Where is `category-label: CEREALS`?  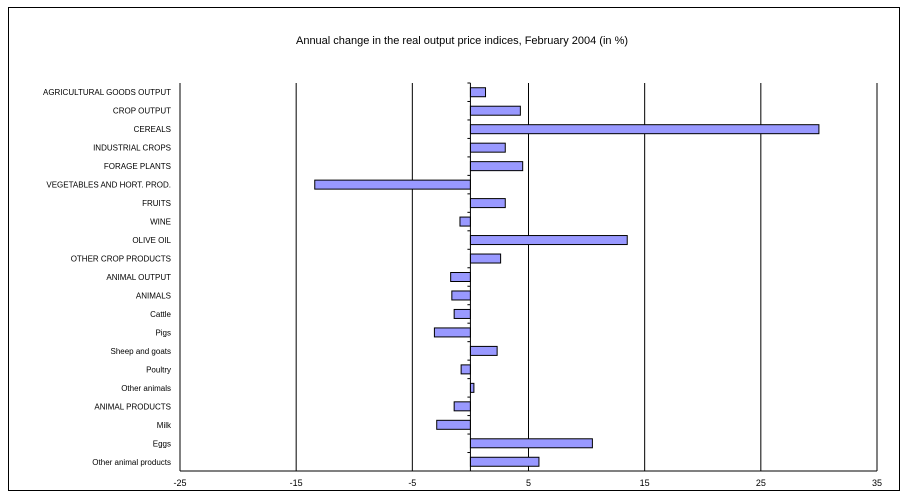
category-label: CEREALS is located at coordinates (152, 129).